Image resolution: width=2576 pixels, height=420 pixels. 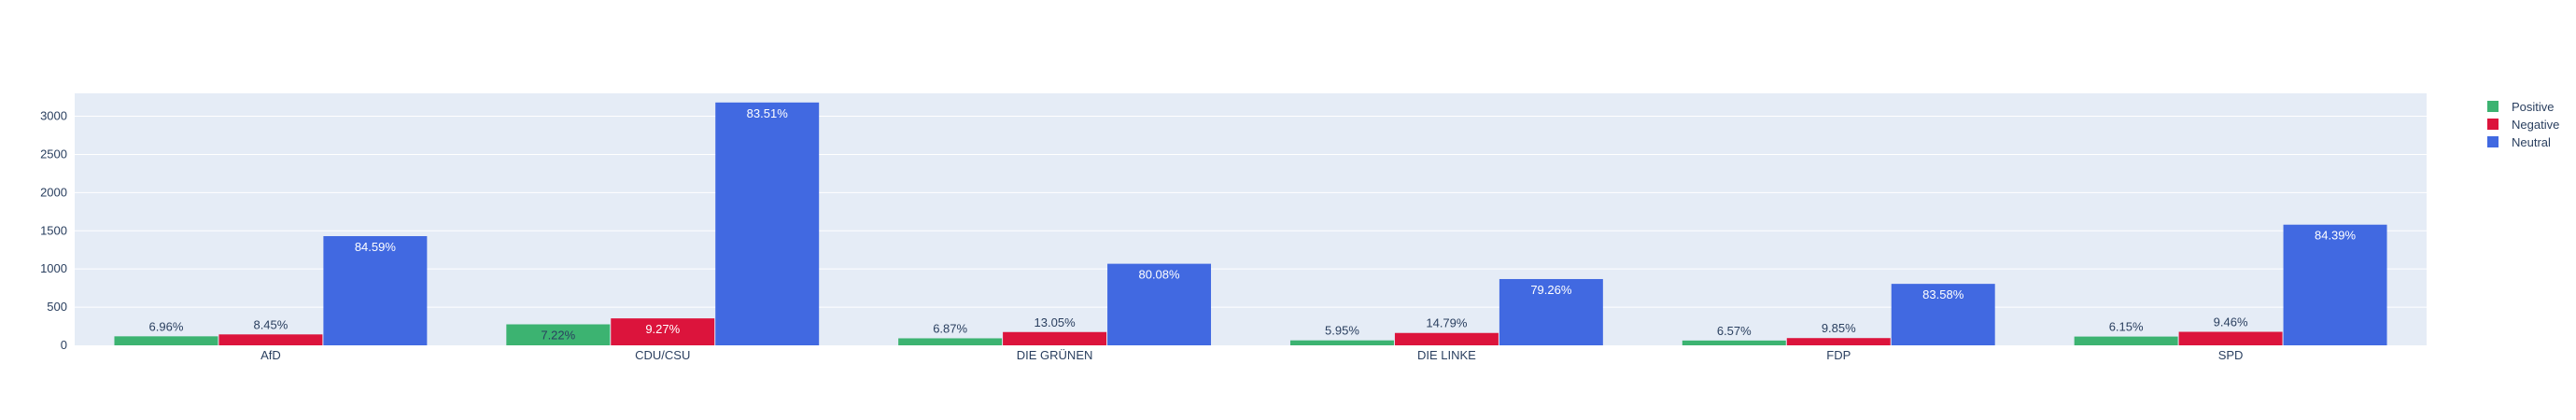 I want to click on x-tick-label: SPD, so click(x=2231, y=355).